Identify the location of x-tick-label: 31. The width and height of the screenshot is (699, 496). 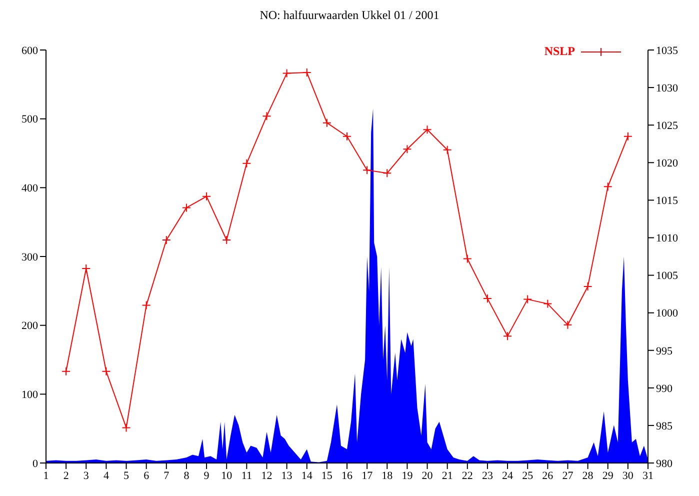
(648, 476).